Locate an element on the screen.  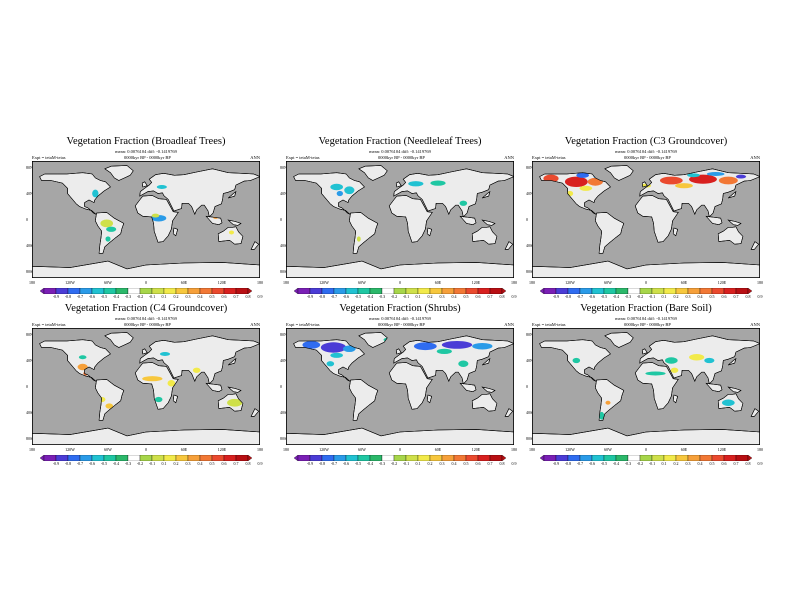
lat-tick-label: 80N is located at coordinates (283, 334).